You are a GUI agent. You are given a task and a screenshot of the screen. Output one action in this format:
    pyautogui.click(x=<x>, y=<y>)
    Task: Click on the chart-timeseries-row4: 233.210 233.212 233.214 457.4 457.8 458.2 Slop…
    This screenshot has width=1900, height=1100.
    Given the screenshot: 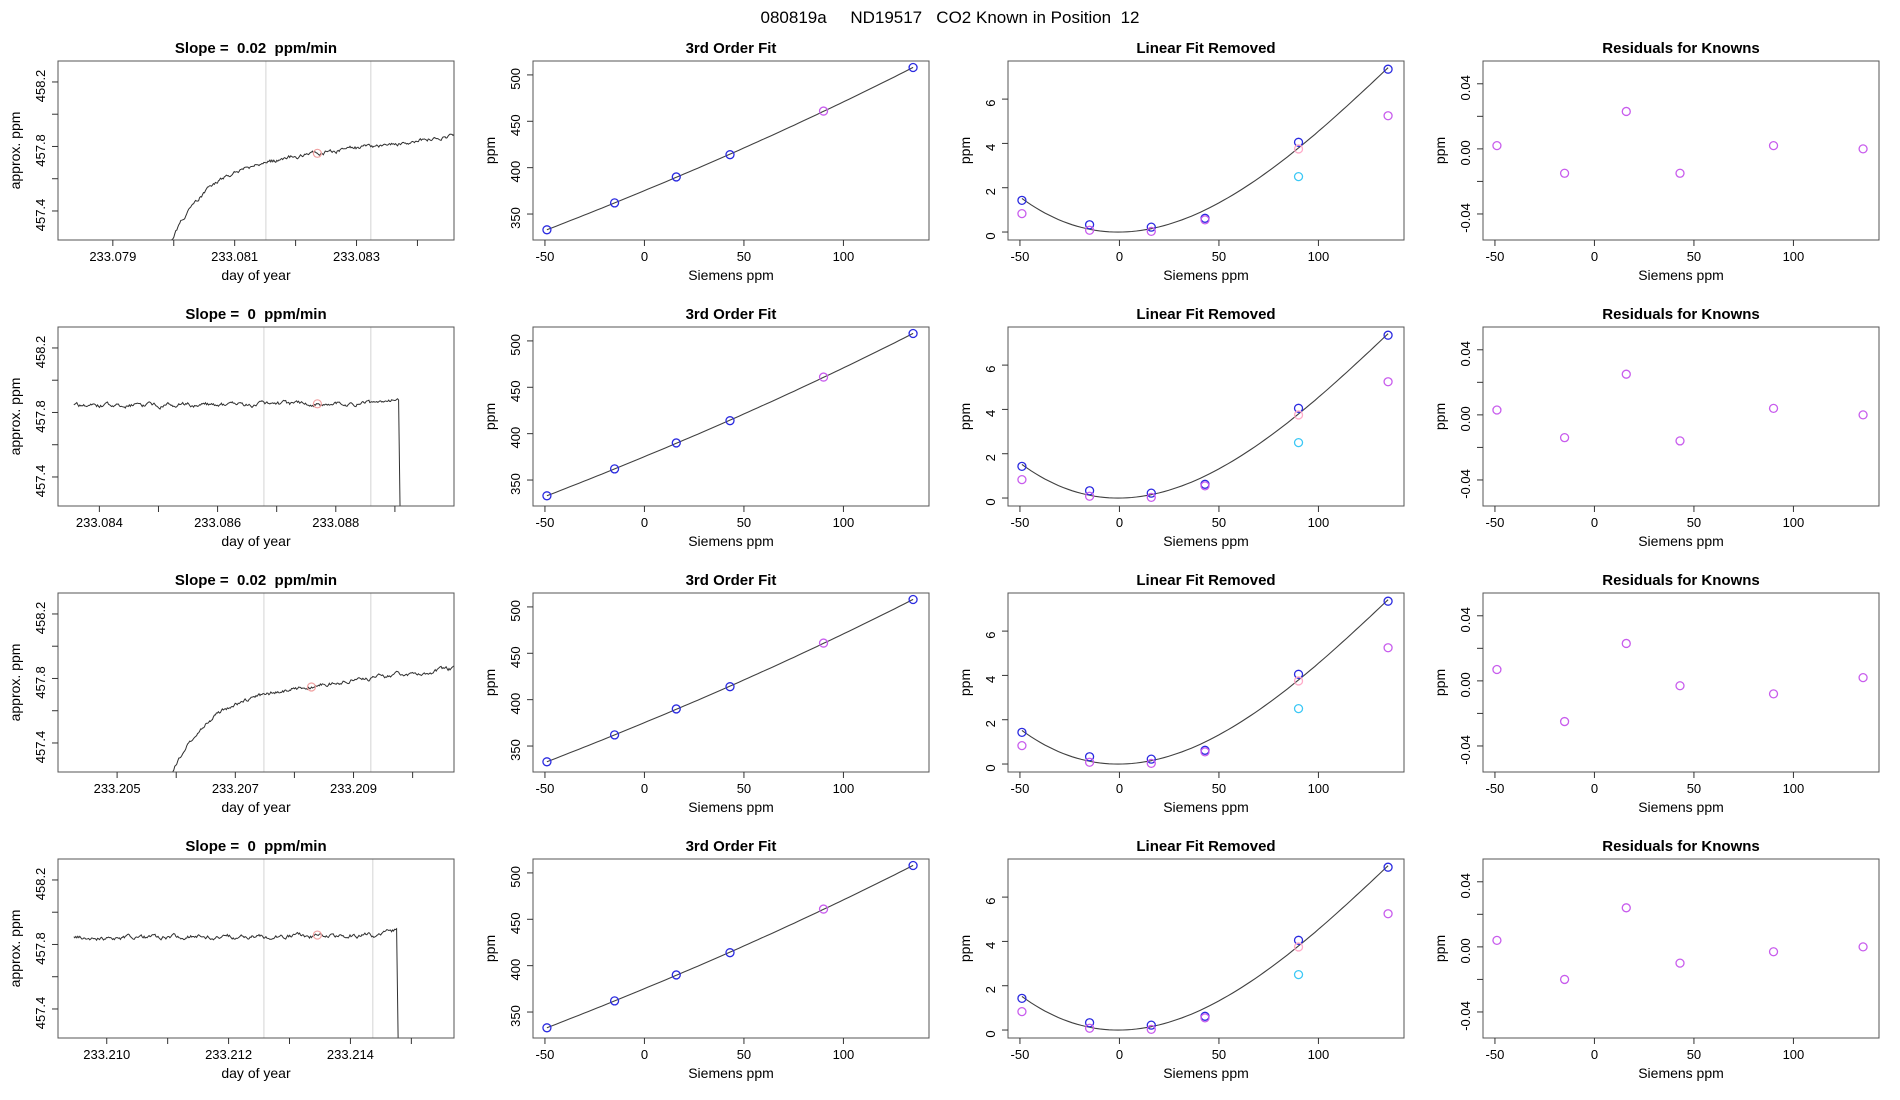 What is the action you would take?
    pyautogui.click(x=231, y=959)
    